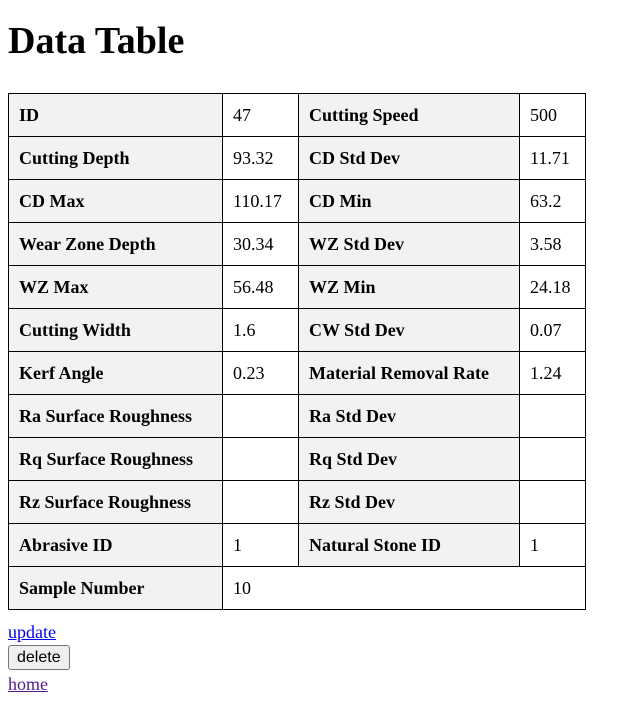 The image size is (617, 704). What do you see at coordinates (260, 158) in the screenshot?
I see `field-value: 93.32` at bounding box center [260, 158].